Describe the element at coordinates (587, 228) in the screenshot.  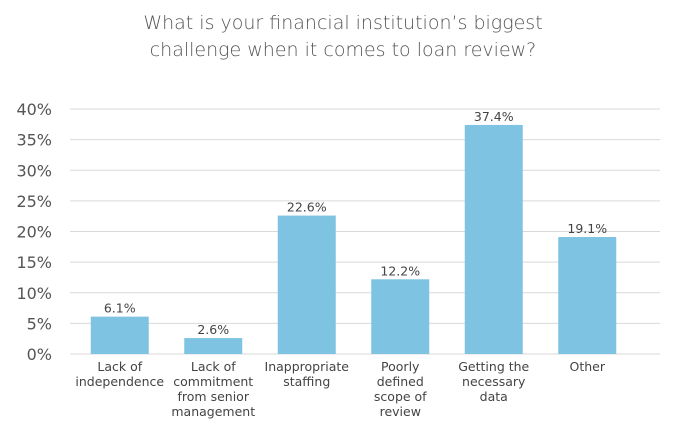
I see `data-label-6: 19.1%` at that location.